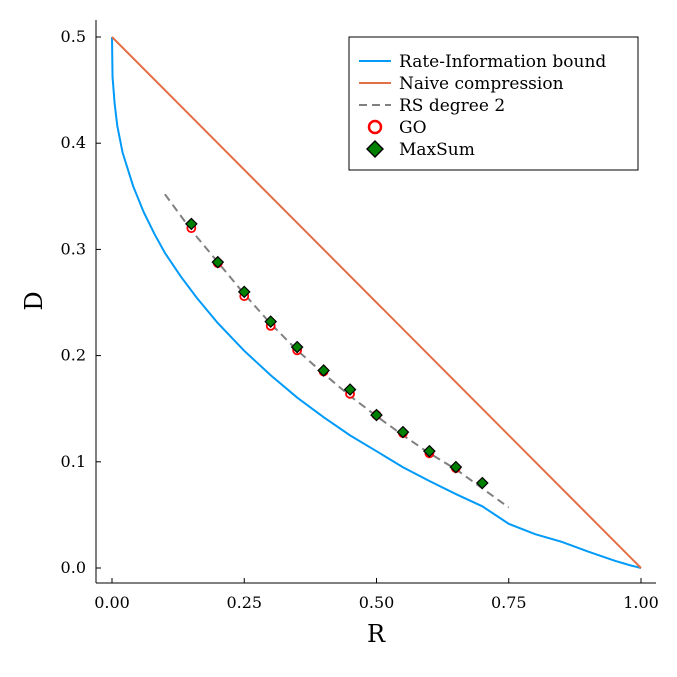 The height and width of the screenshot is (677, 677). Describe the element at coordinates (509, 602) in the screenshot. I see `x-tick-label: 0.75` at that location.